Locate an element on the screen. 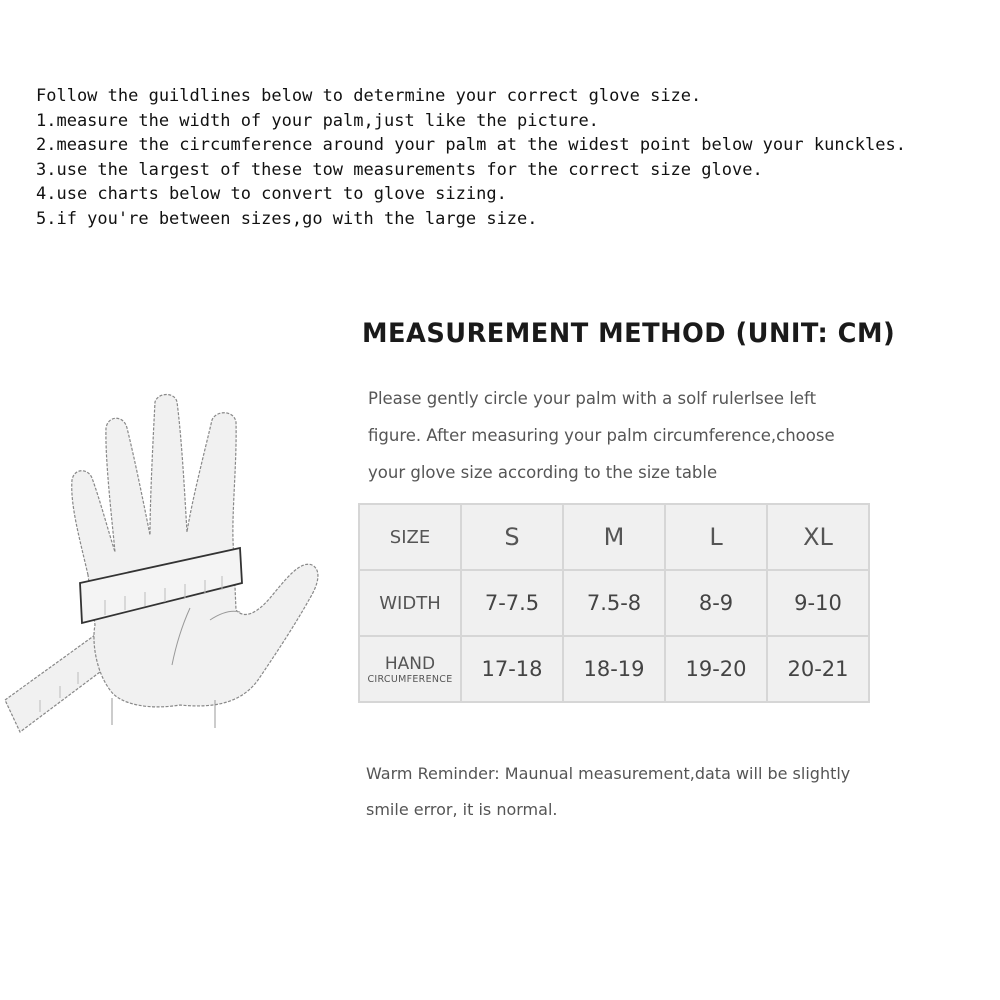  table-row: WIDTH 7-7.5 7.5-8 8-9 9-10 is located at coordinates (614, 603).